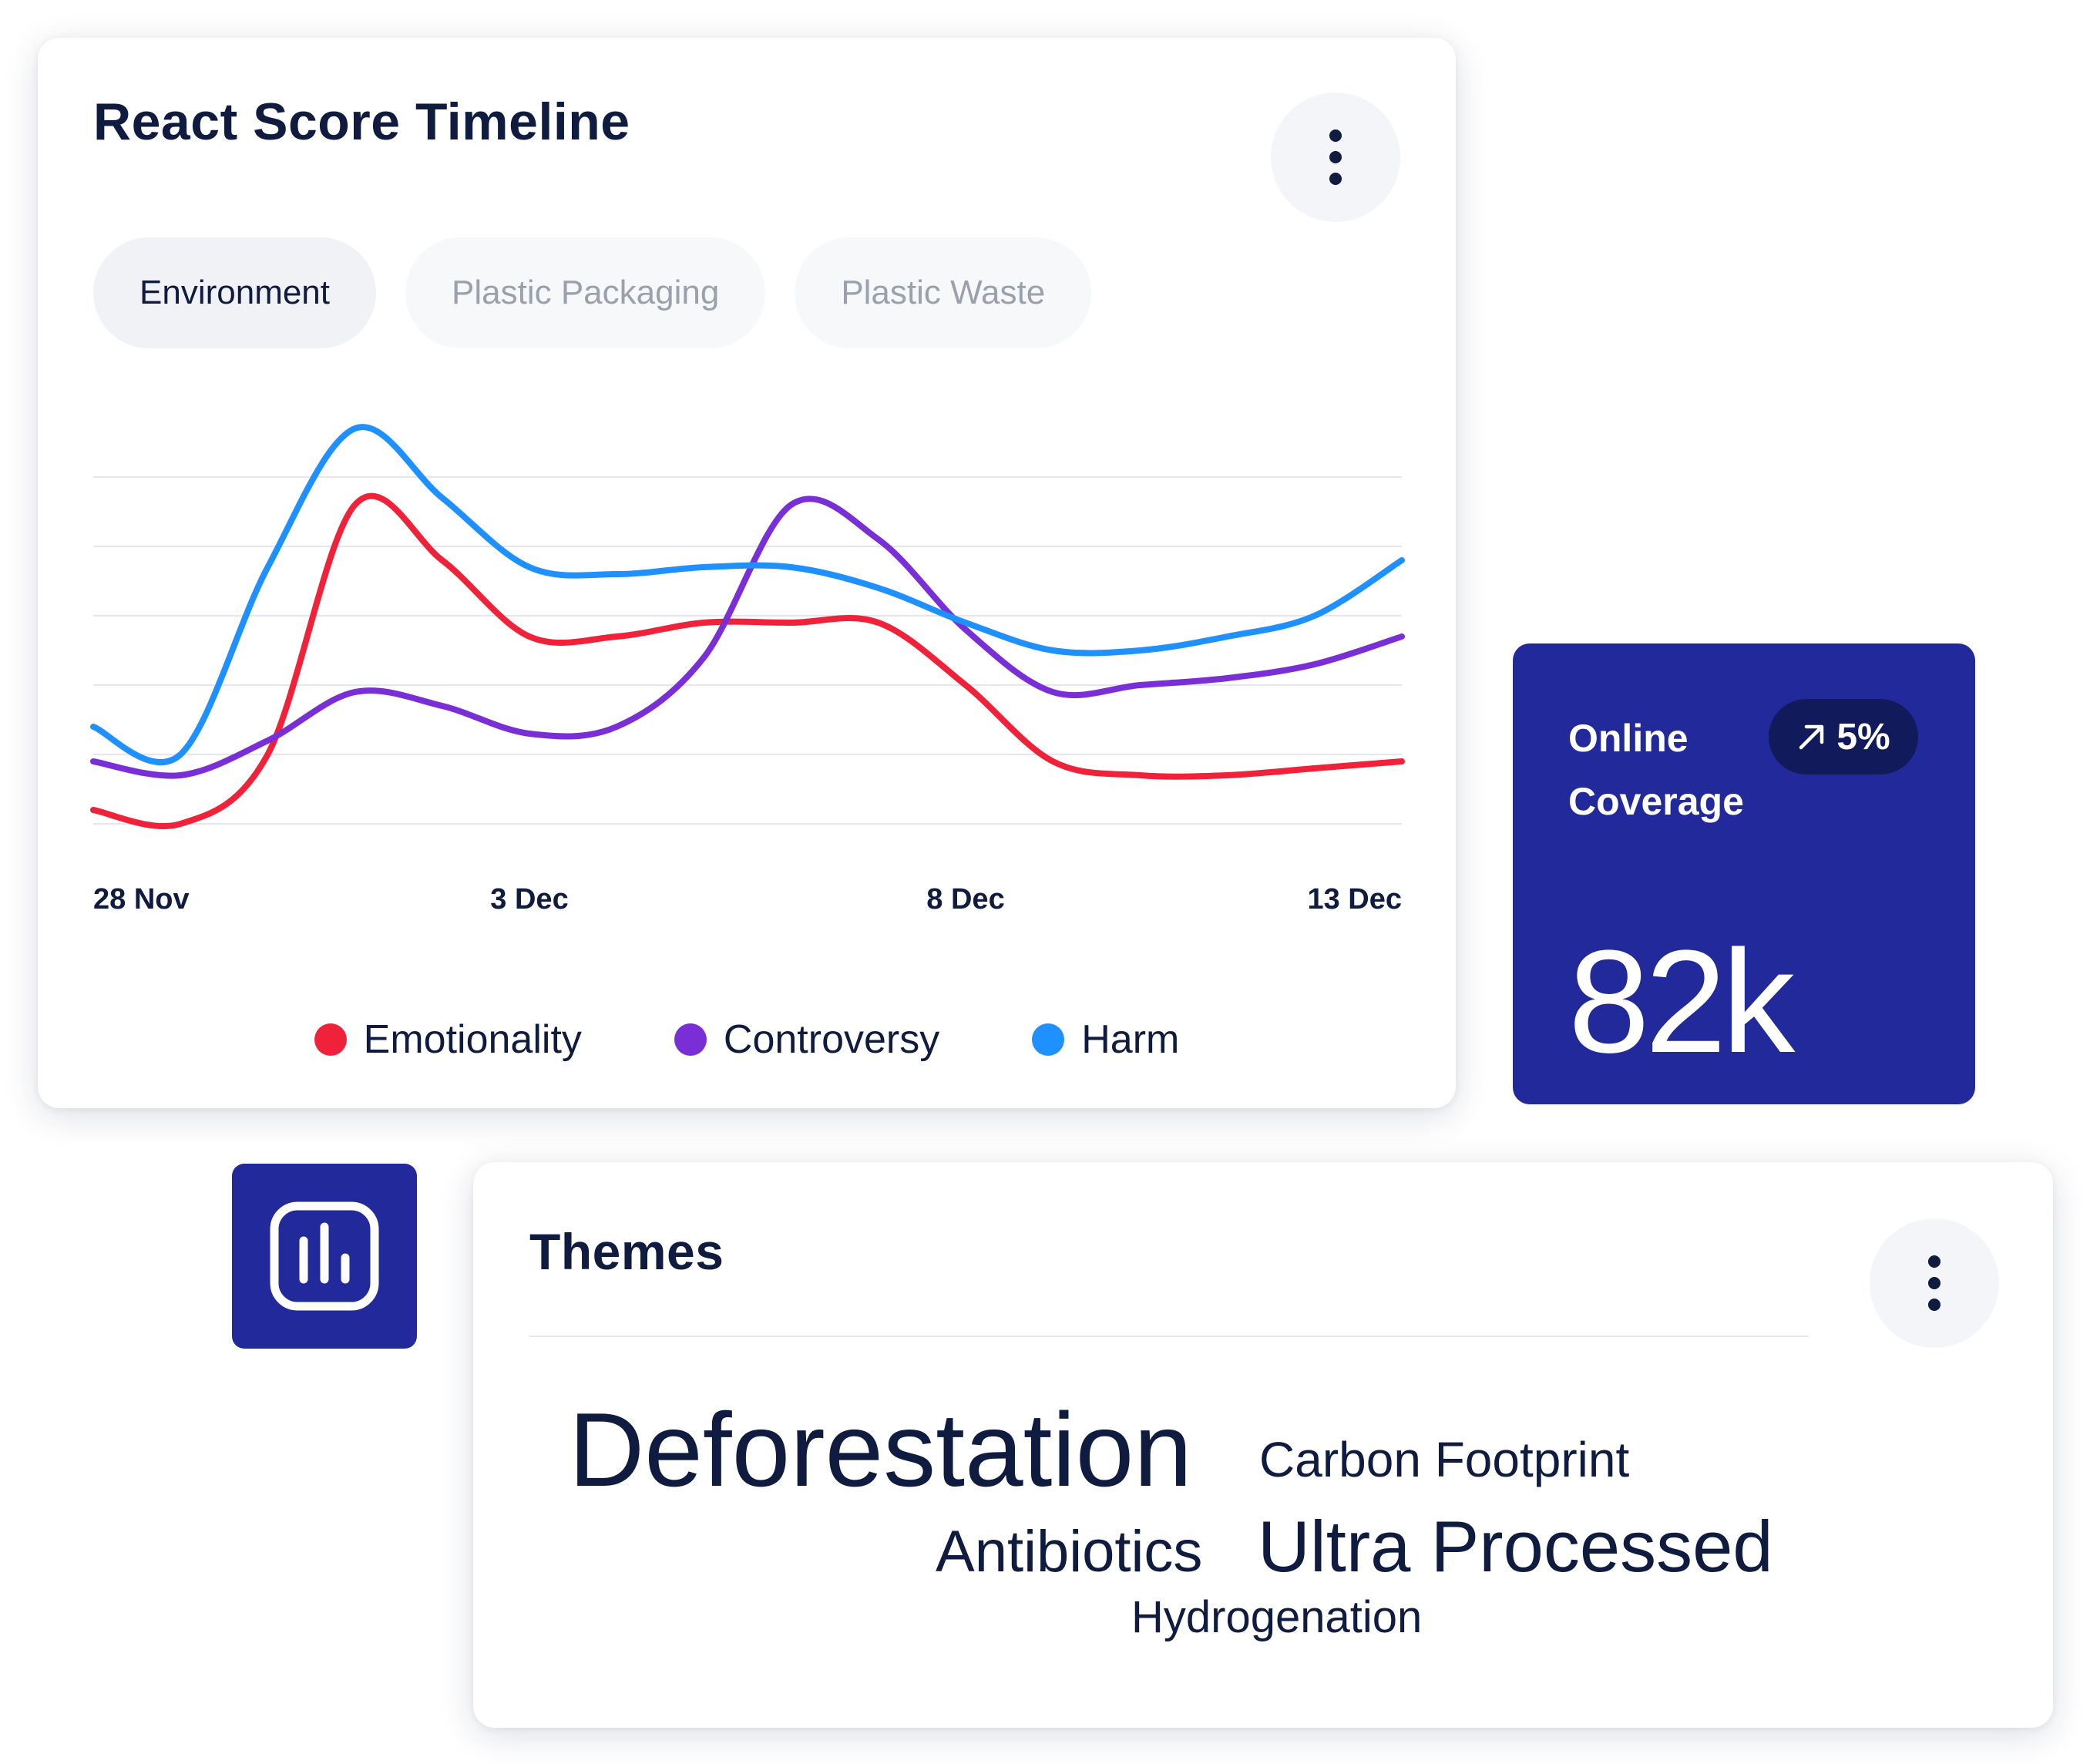  What do you see at coordinates (585, 293) in the screenshot?
I see `tab-plastic-packaging: Plastic Packaging` at bounding box center [585, 293].